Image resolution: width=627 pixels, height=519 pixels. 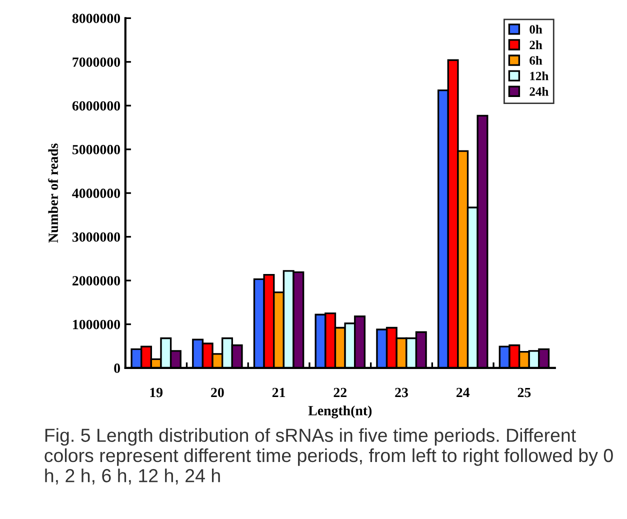 I want to click on y-tick-label: 3000000, so click(x=96, y=237).